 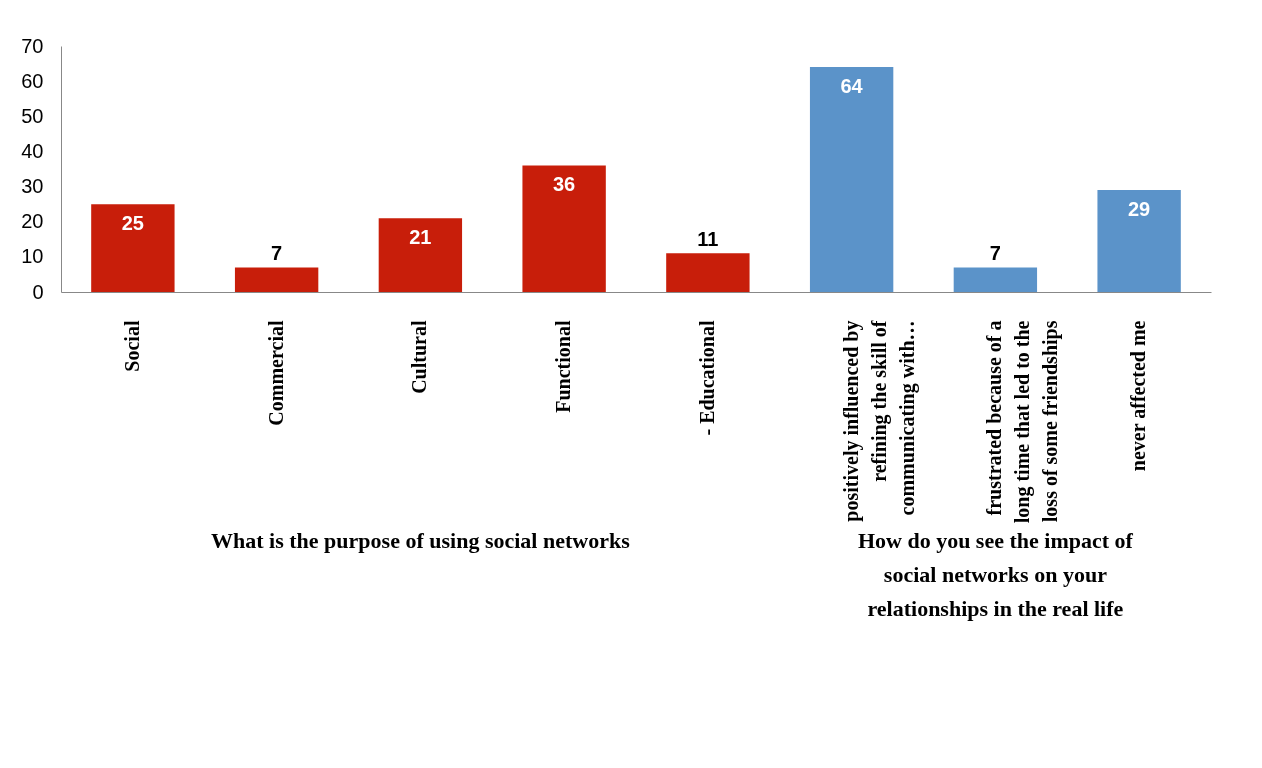 I want to click on x-tick-label: Social, so click(x=131, y=346).